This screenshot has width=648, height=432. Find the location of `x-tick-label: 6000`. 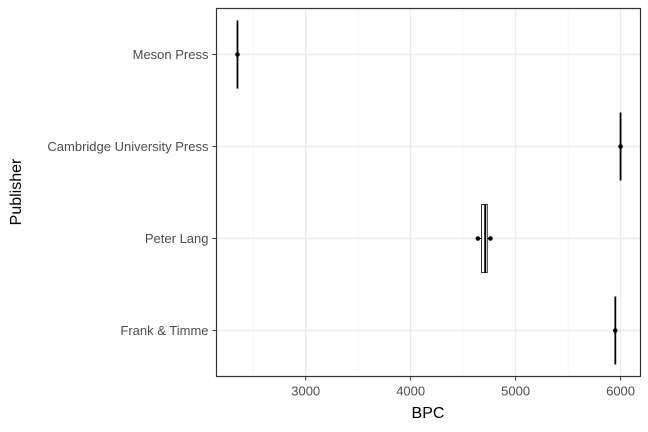

x-tick-label: 6000 is located at coordinates (620, 391).